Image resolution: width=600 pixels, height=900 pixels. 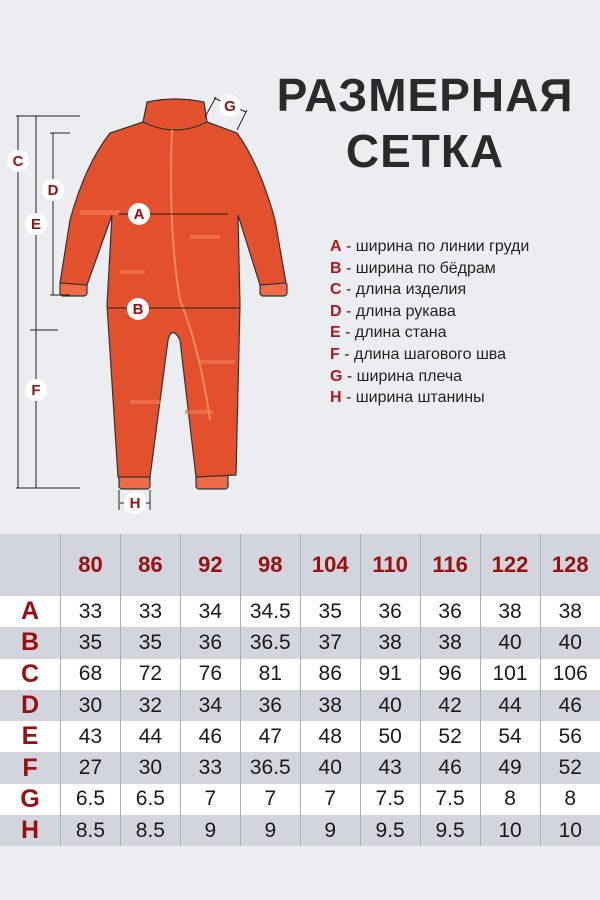 I want to click on size-header: 128, so click(x=569, y=565).